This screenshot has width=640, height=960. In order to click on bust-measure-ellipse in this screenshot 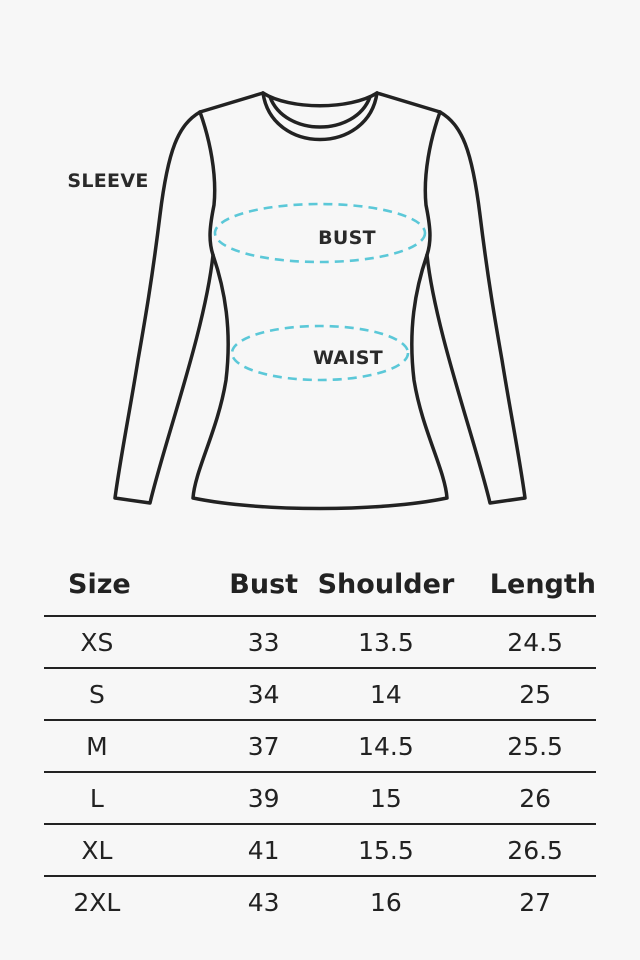, I will do `click(320, 233)`.